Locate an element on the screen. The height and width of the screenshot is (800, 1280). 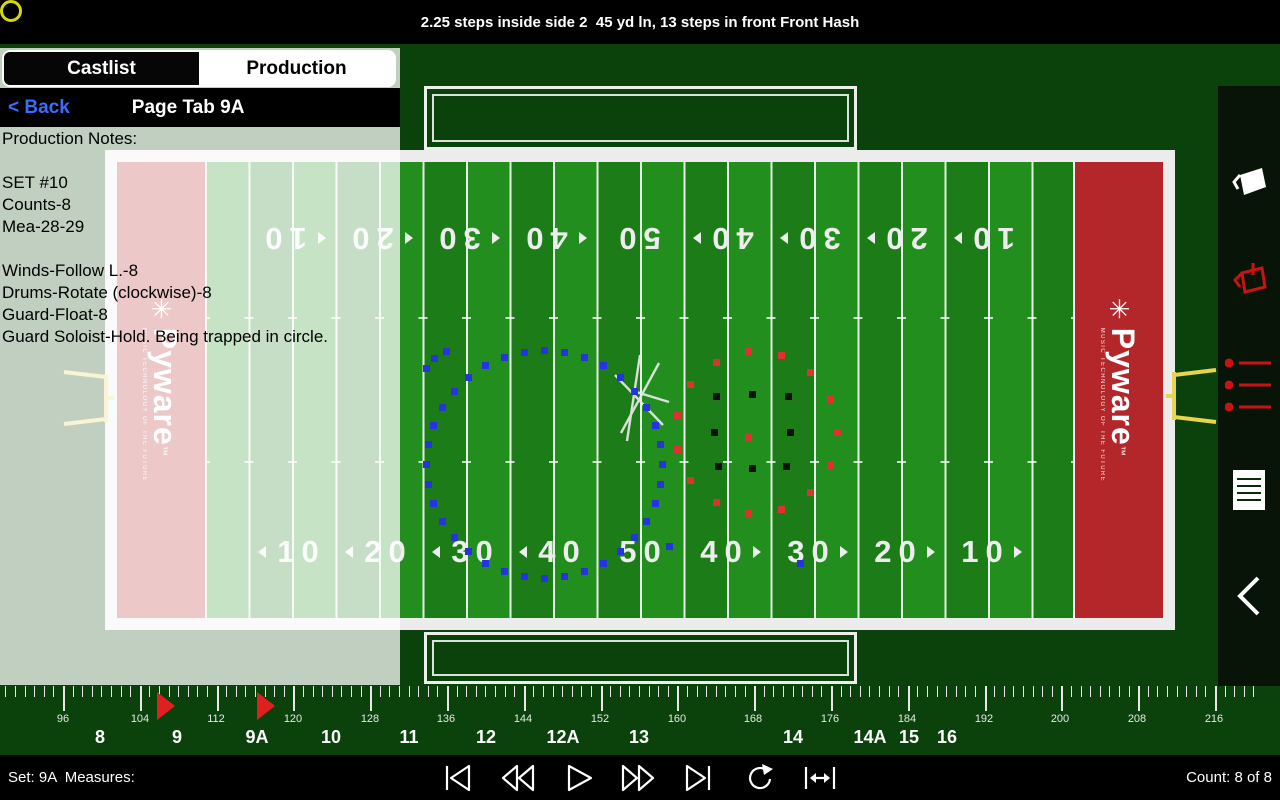
set-tab-15: 15 is located at coordinates (909, 737).